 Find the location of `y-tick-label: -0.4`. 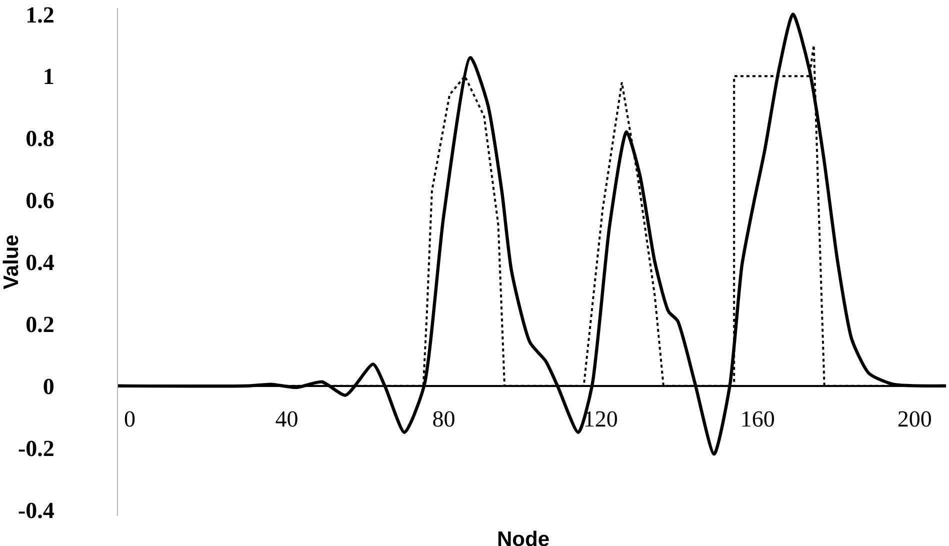

y-tick-label: -0.4 is located at coordinates (36, 510).